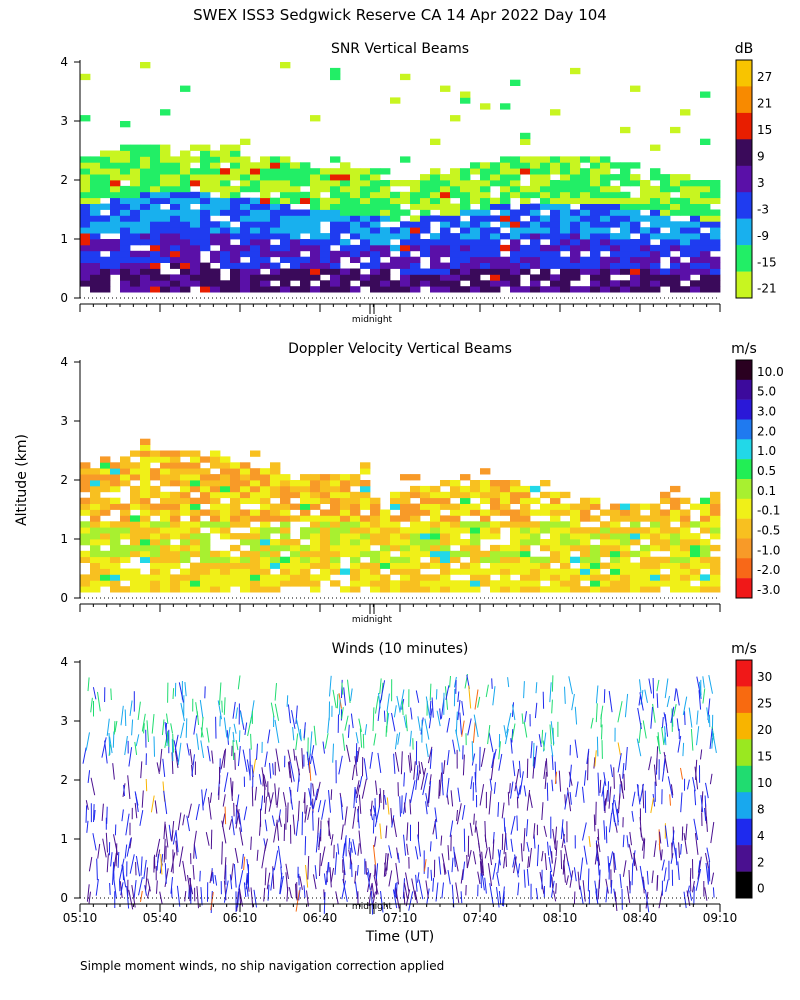 The height and width of the screenshot is (1000, 800). I want to click on colorbar-swatch, so click(744, 528).